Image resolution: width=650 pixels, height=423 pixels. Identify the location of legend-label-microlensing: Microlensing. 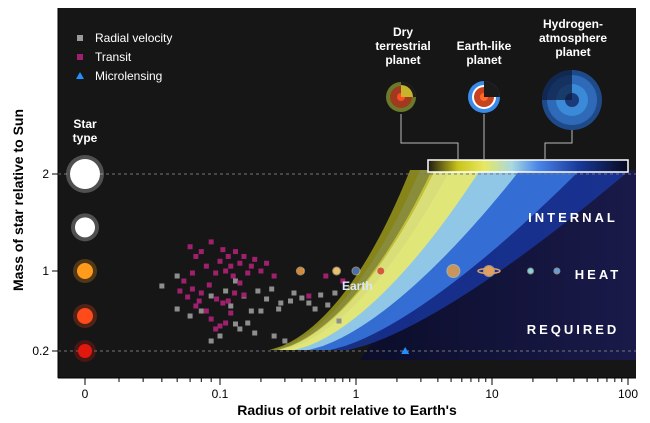
(128, 76).